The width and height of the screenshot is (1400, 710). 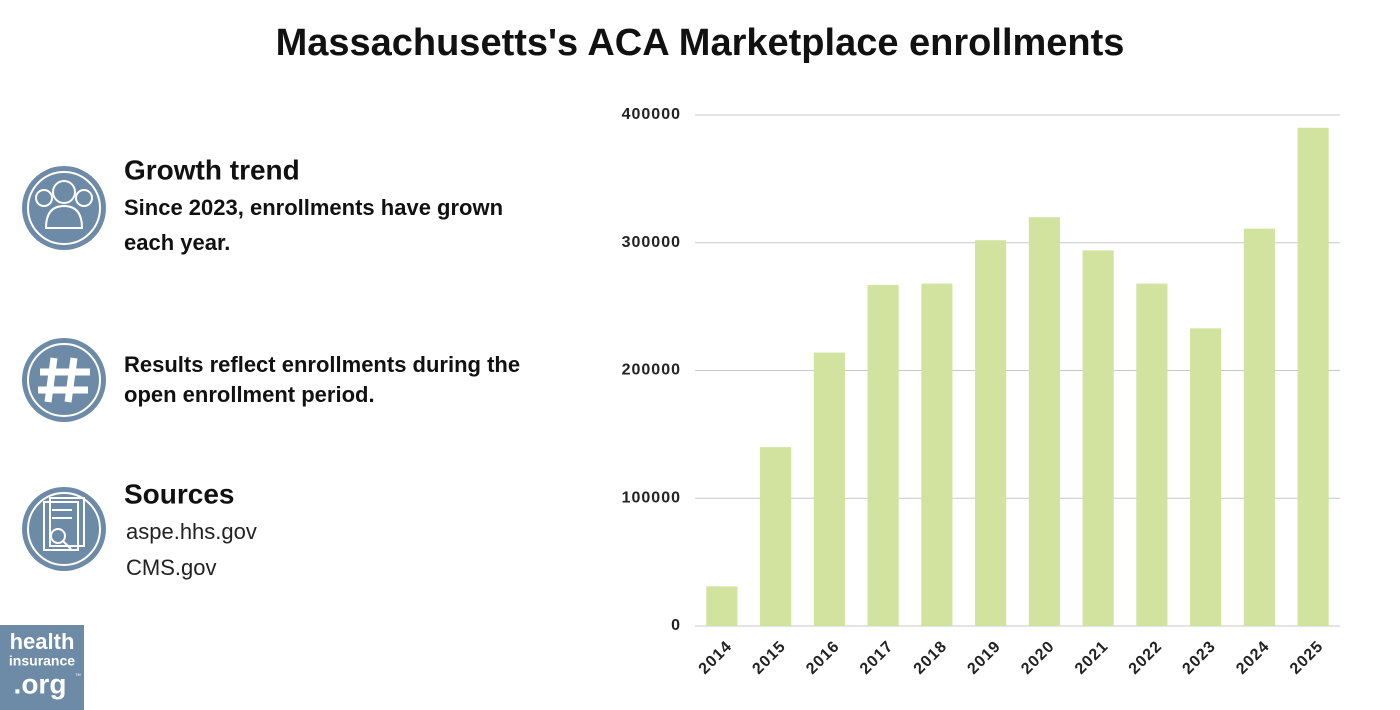 What do you see at coordinates (313, 207) in the screenshot?
I see `trend-text: Since 2023, enrollments have grown` at bounding box center [313, 207].